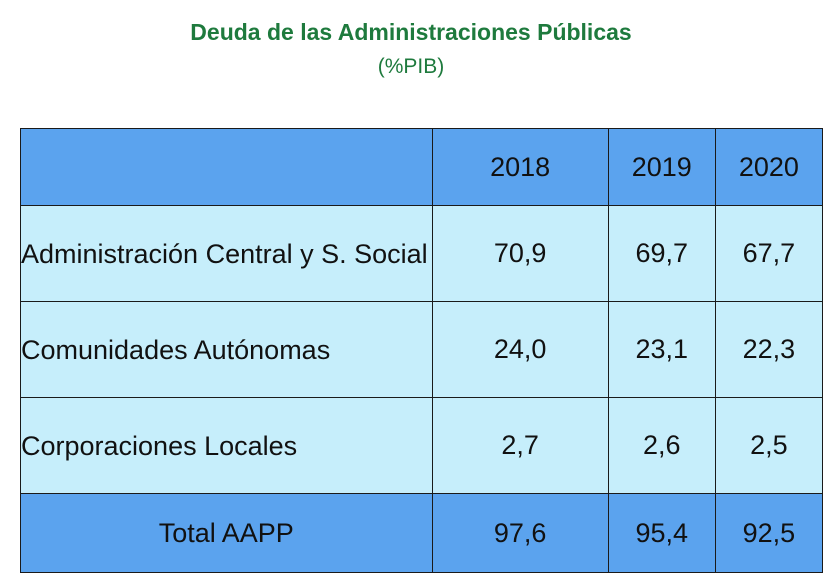 Image resolution: width=835 pixels, height=586 pixels. What do you see at coordinates (769, 445) in the screenshot?
I see `value-cell: 2,5` at bounding box center [769, 445].